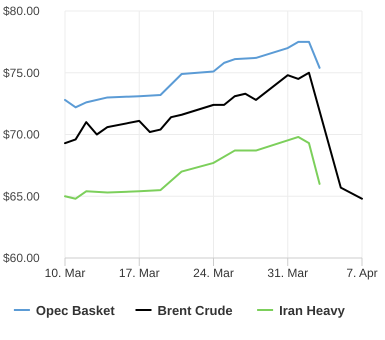 The width and height of the screenshot is (385, 340). What do you see at coordinates (21, 11) in the screenshot?
I see `y-tick-label: $80.00` at bounding box center [21, 11].